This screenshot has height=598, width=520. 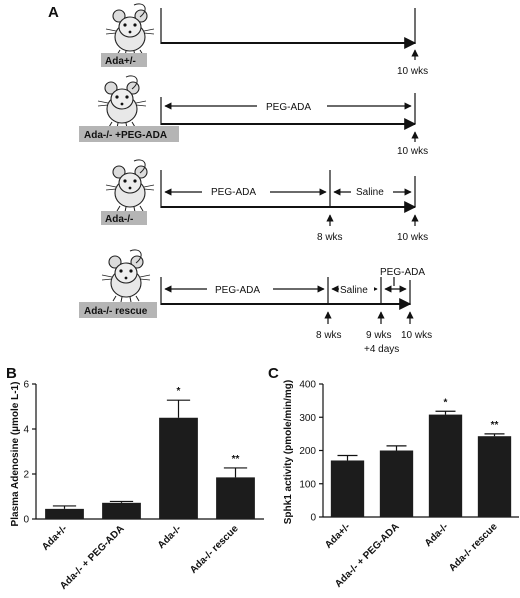 What do you see at coordinates (273, 373) in the screenshot?
I see `panel-label-c: C` at bounding box center [273, 373].